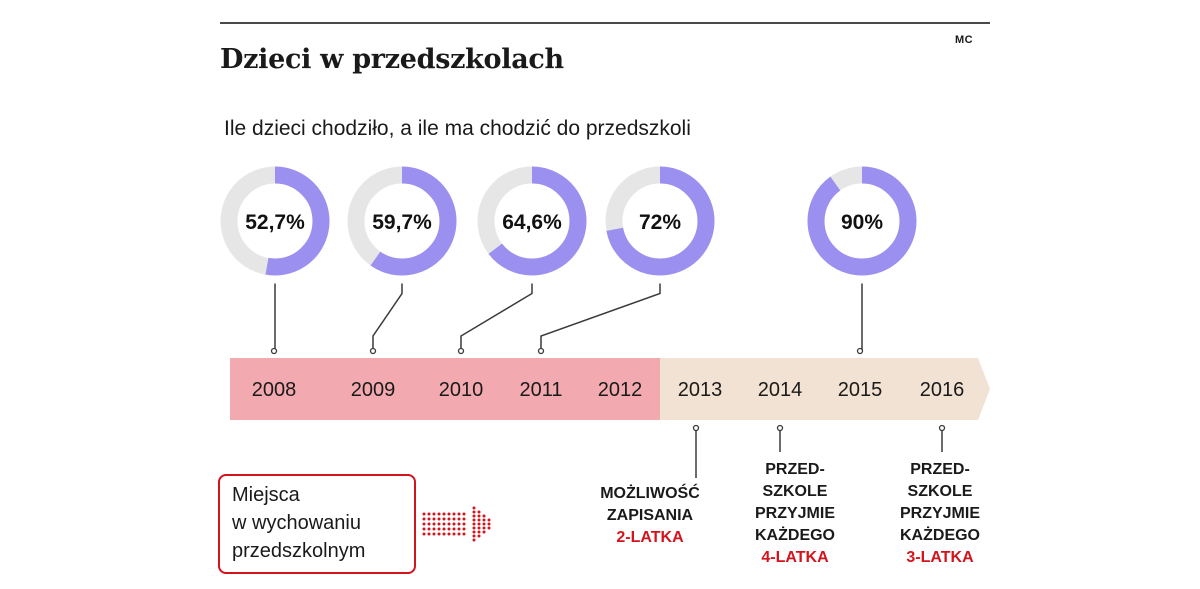 The width and height of the screenshot is (1200, 589). What do you see at coordinates (387, 316) in the screenshot?
I see `connector-line-2009` at bounding box center [387, 316].